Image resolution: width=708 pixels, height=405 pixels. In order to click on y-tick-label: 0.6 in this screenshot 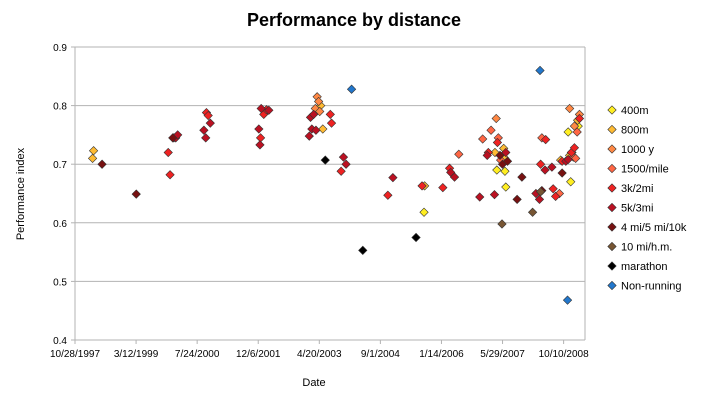, I will do `click(60, 224)`.